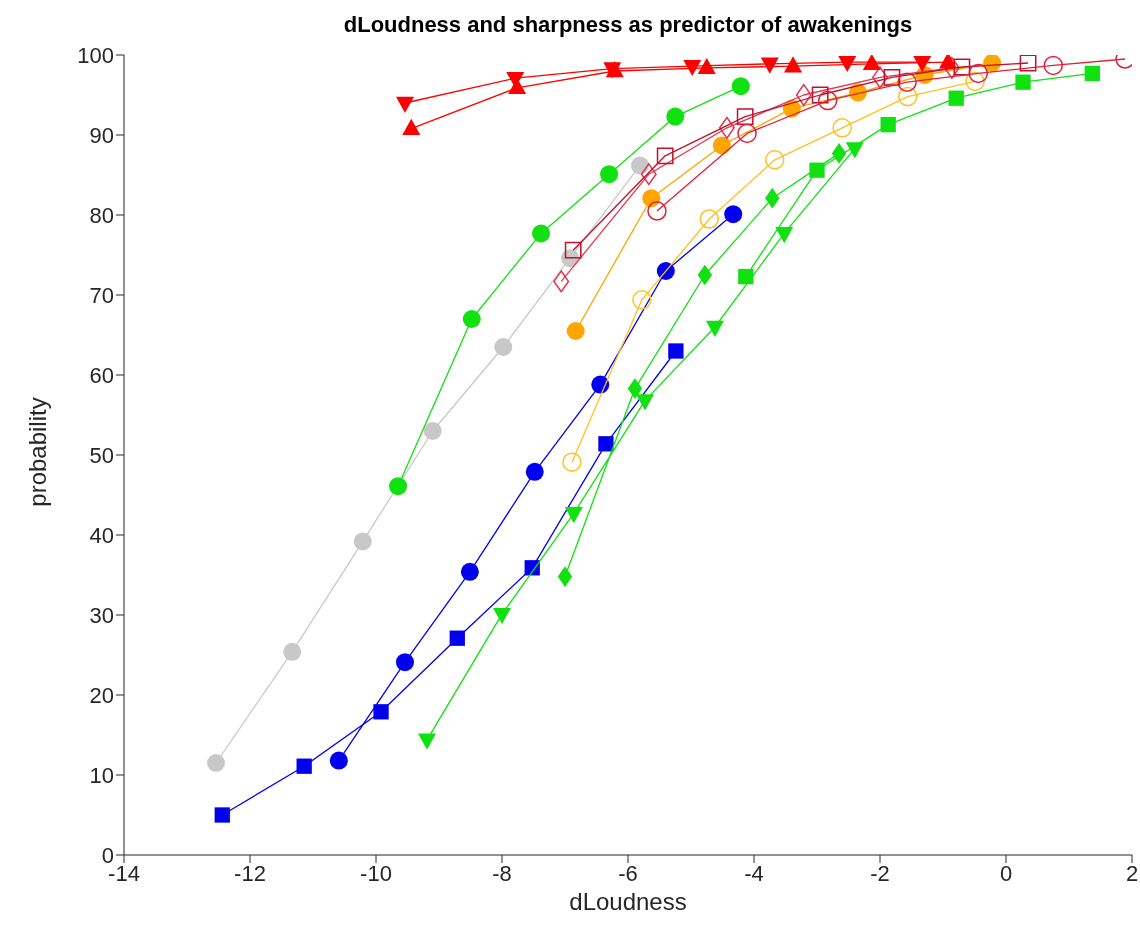  What do you see at coordinates (754, 873) in the screenshot?
I see `x-tick-label: -4` at bounding box center [754, 873].